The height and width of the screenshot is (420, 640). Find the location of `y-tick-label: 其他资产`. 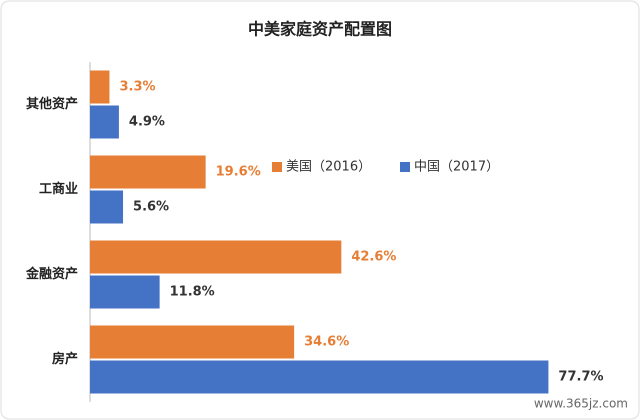

y-tick-label: 其他资产 is located at coordinates (52, 104).